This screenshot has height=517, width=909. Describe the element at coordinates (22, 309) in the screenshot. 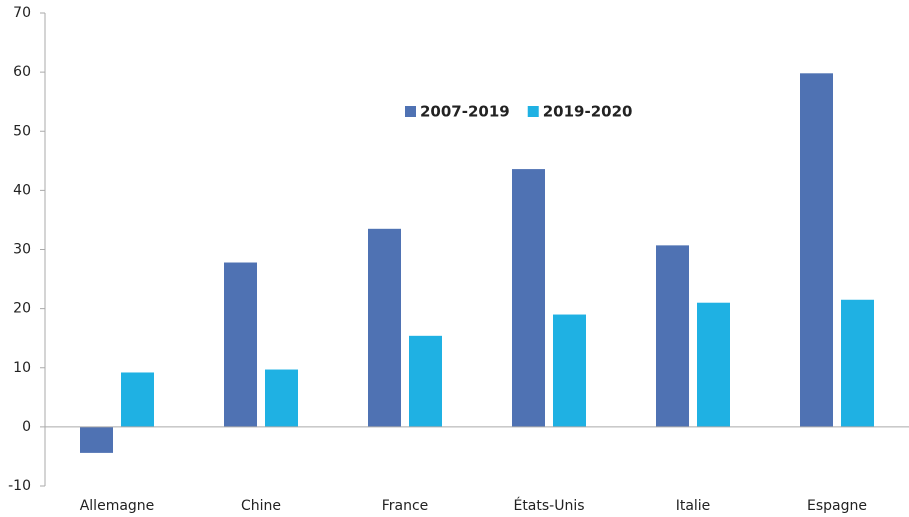

I see `y-tick-label: 20` at that location.